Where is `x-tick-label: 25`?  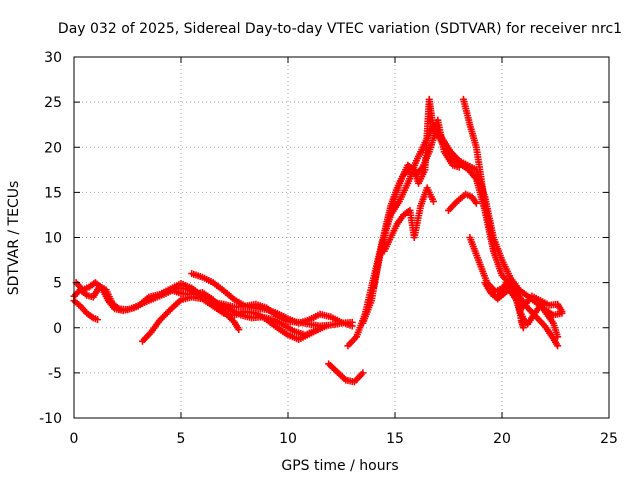
x-tick-label: 25 is located at coordinates (609, 439).